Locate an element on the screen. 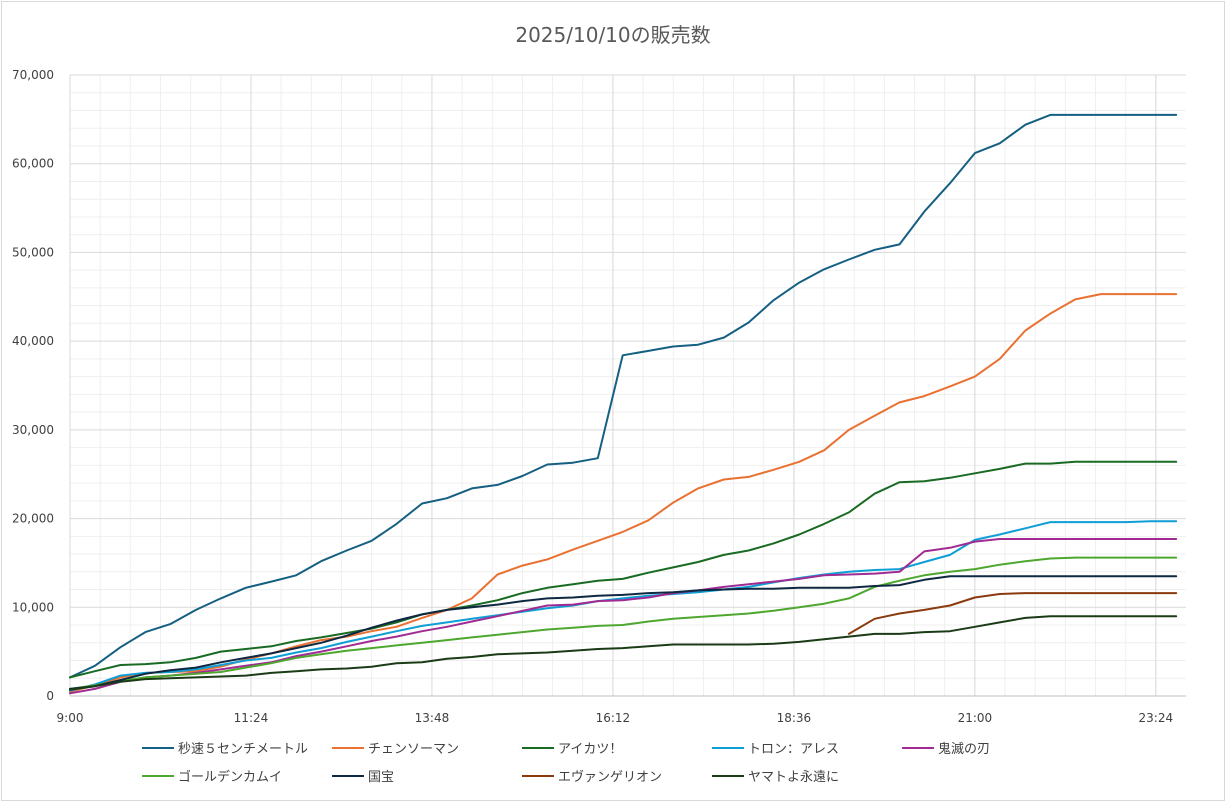  y-tick-label: 40,000 is located at coordinates (33, 341).